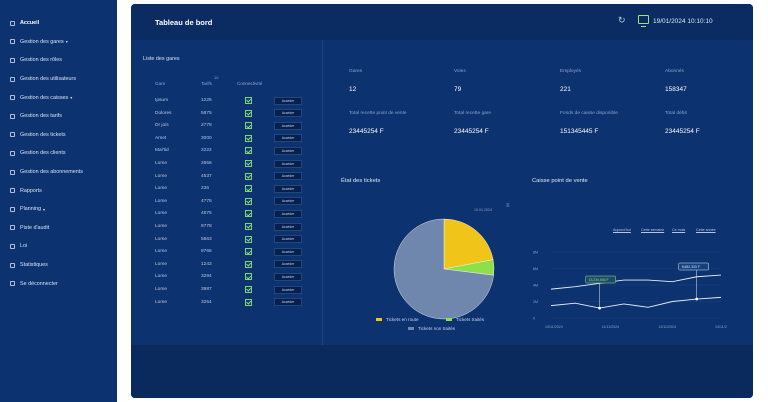  I want to click on table-row: Lome 1243 Accéder, so click(226, 265).